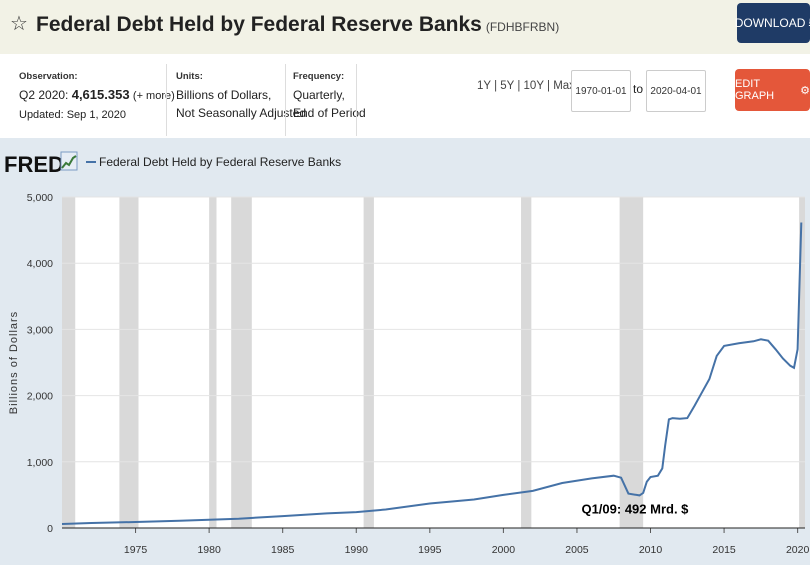 This screenshot has width=810, height=565. I want to click on to-label: to, so click(638, 89).